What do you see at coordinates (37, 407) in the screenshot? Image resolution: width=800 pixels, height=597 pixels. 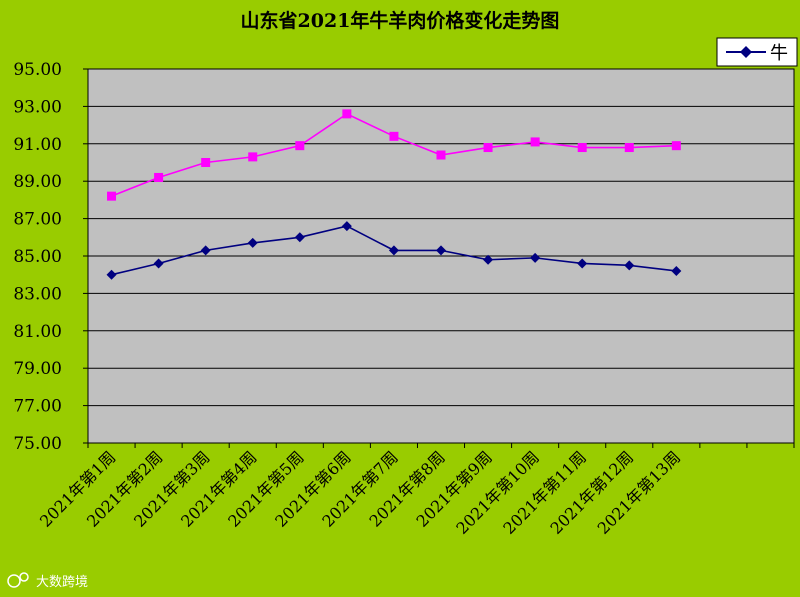 I see `y-tick-label: 77.00` at bounding box center [37, 407].